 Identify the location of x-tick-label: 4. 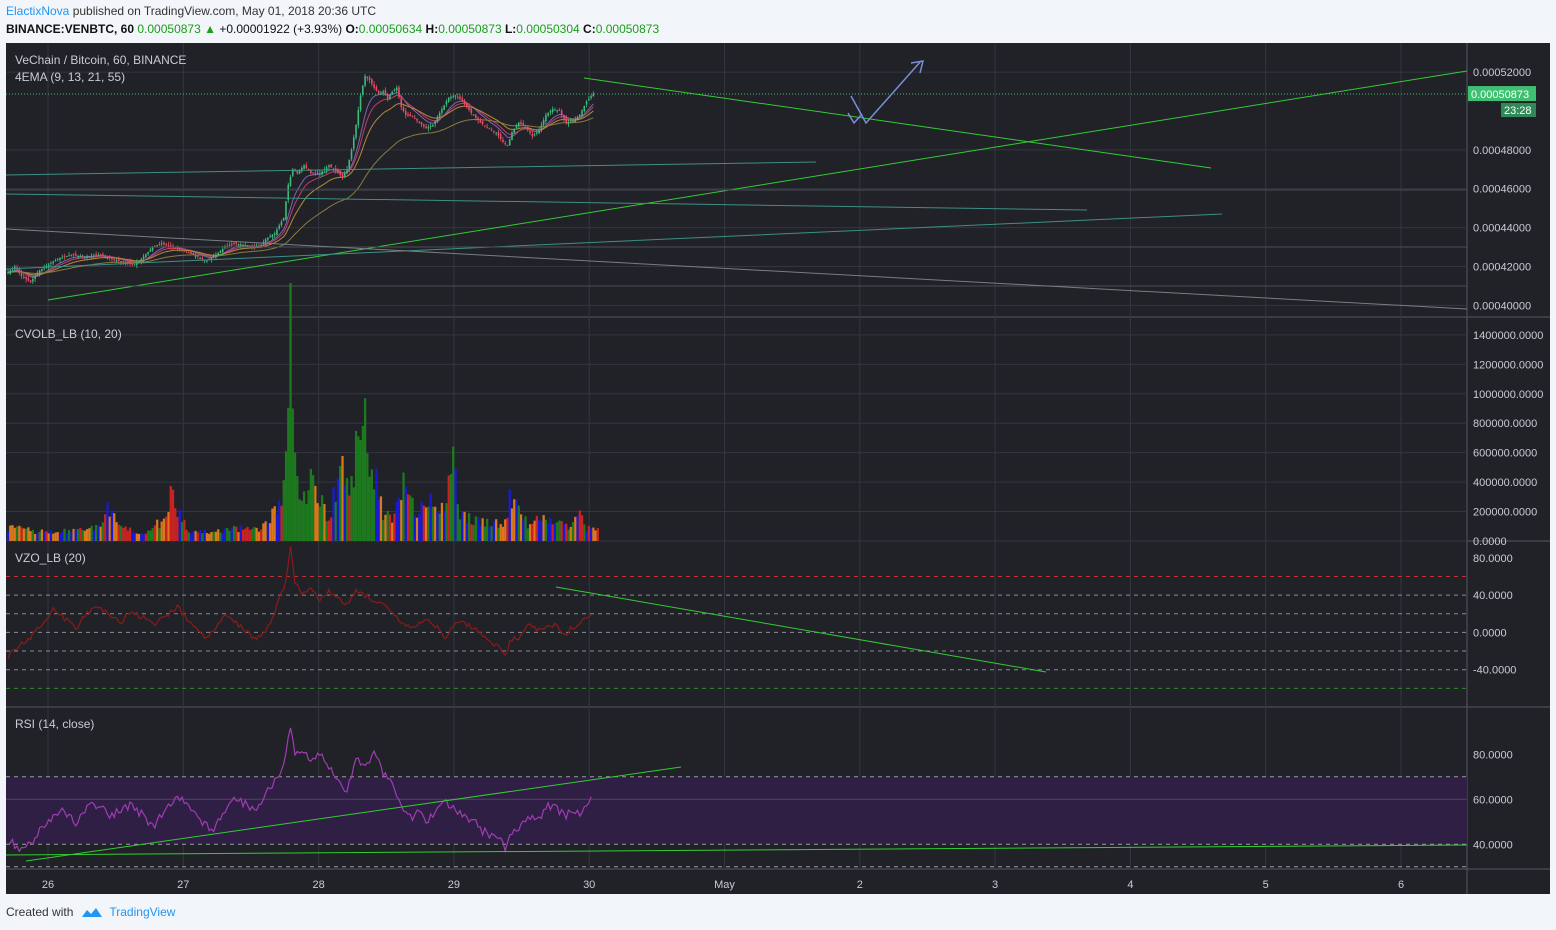
(1130, 885).